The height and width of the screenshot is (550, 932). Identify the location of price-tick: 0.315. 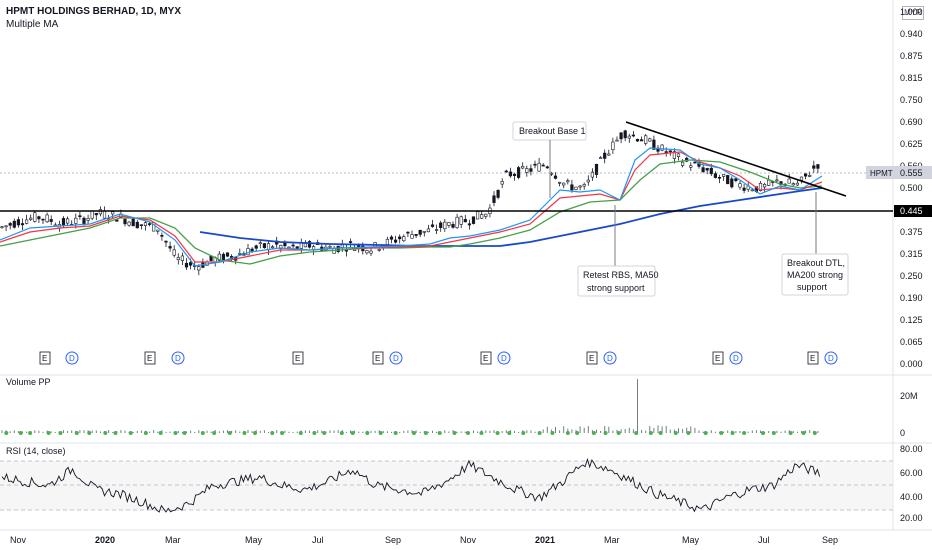
(911, 254).